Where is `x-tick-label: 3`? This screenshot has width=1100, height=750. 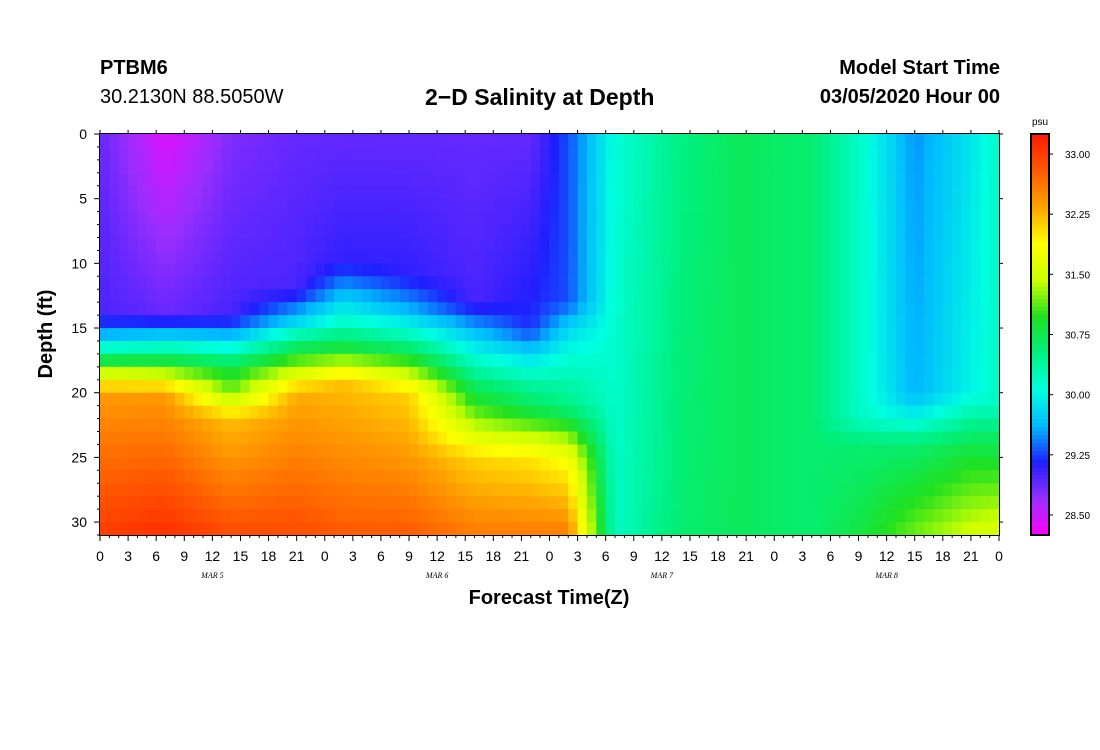 x-tick-label: 3 is located at coordinates (128, 556).